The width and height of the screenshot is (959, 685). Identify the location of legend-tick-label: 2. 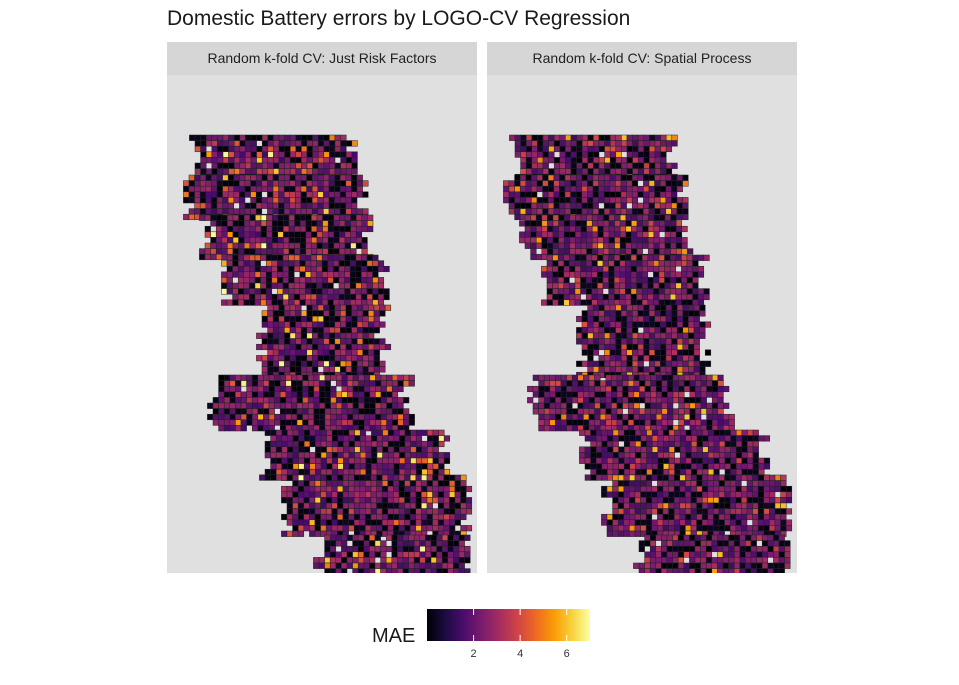
(474, 654).